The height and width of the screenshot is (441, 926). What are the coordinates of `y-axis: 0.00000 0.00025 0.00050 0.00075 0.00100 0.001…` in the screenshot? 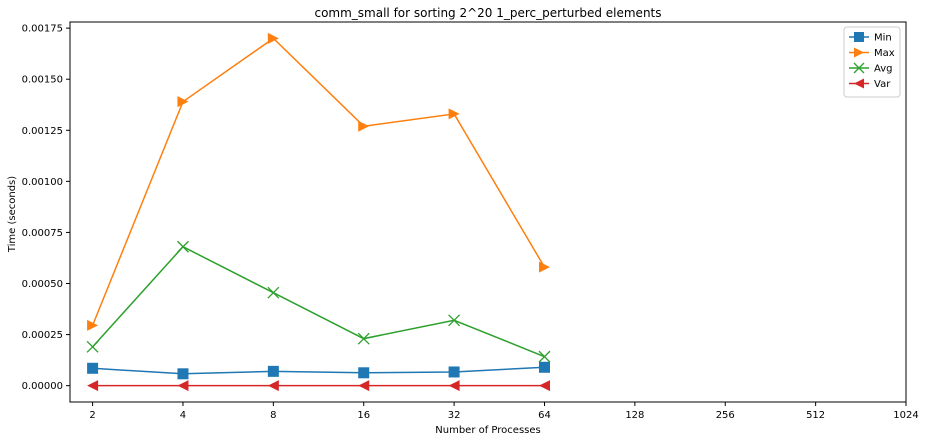 It's located at (46, 208).